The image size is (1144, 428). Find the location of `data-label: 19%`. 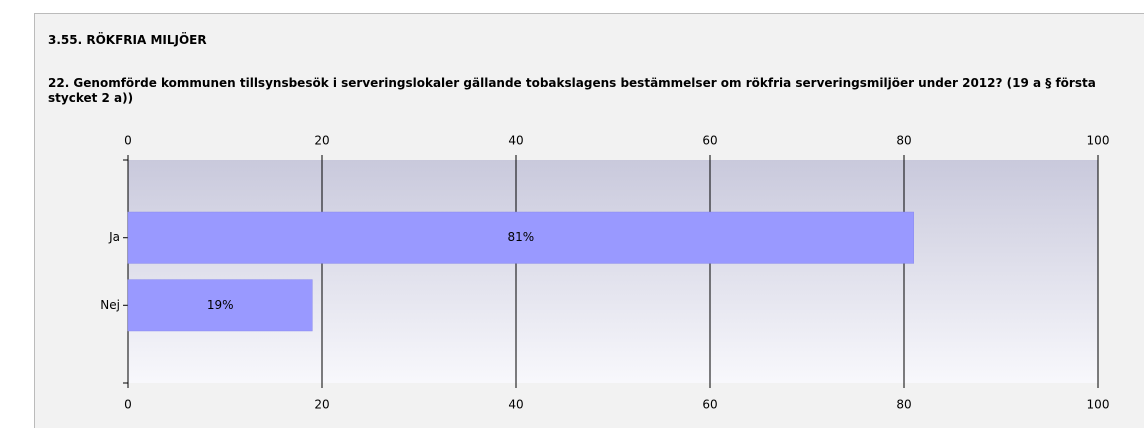

data-label: 19% is located at coordinates (220, 305).